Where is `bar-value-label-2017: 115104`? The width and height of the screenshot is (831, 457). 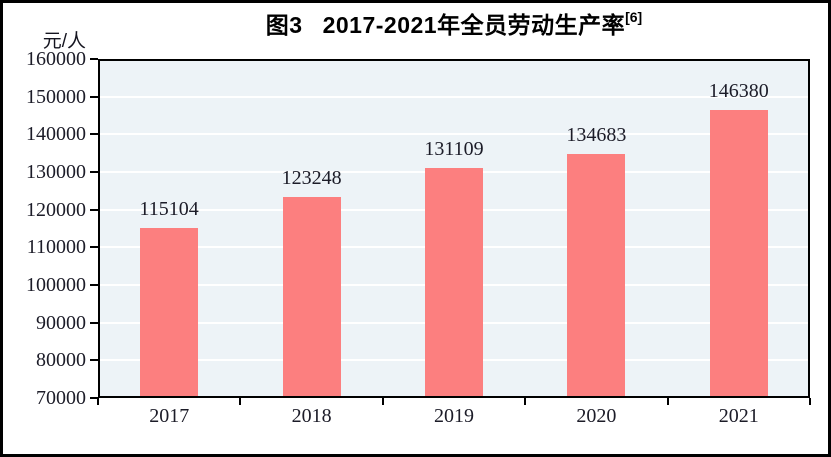 bar-value-label-2017: 115104 is located at coordinates (169, 209).